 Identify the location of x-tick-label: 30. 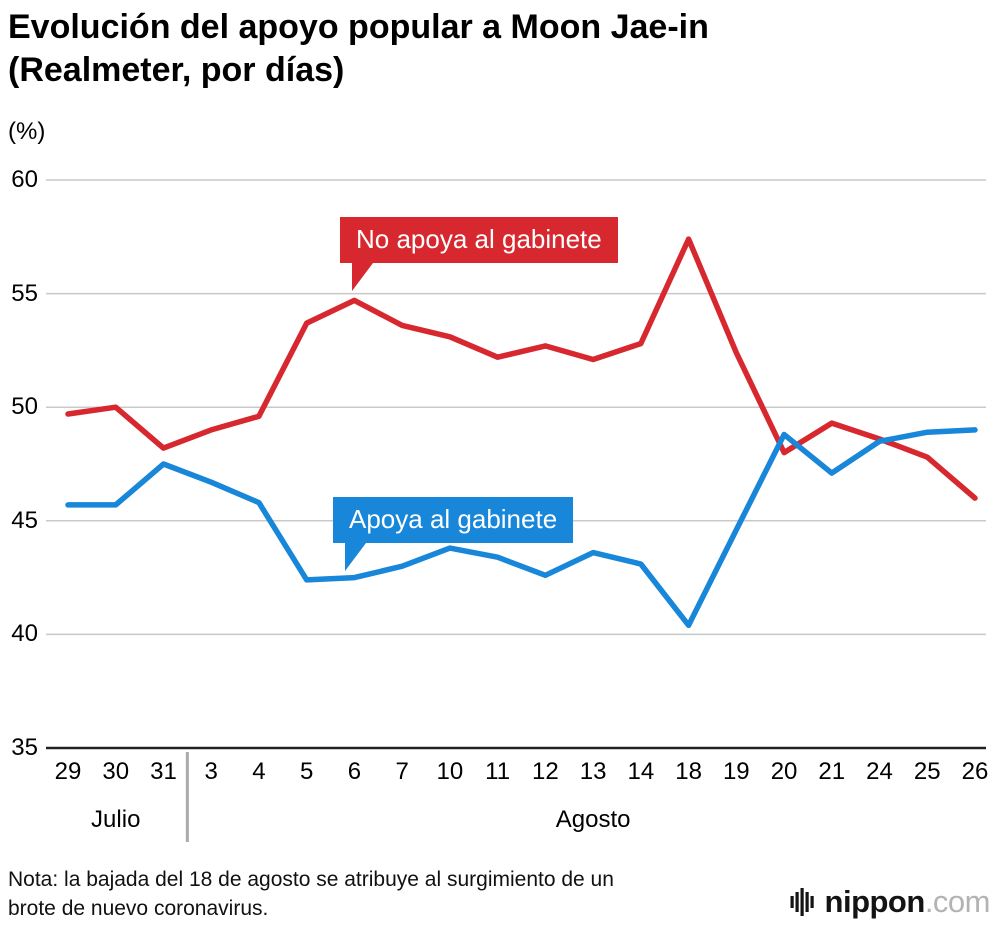
(116, 771).